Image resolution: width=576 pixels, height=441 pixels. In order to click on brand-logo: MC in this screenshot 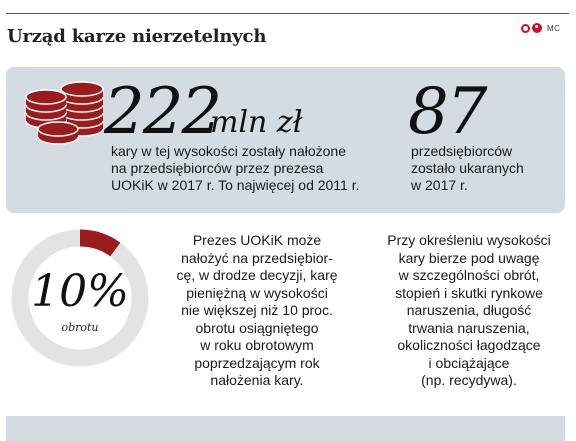, I will do `click(540, 28)`.